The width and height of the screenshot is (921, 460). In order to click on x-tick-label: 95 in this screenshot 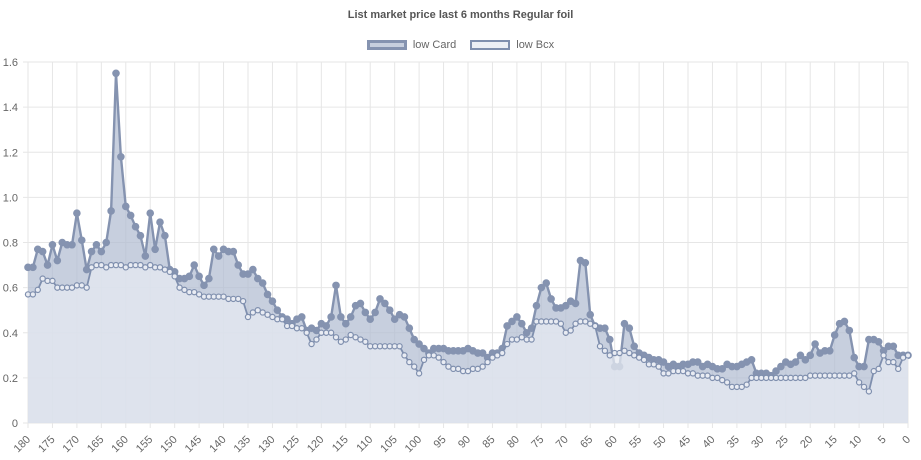, I will do `click(440, 442)`.